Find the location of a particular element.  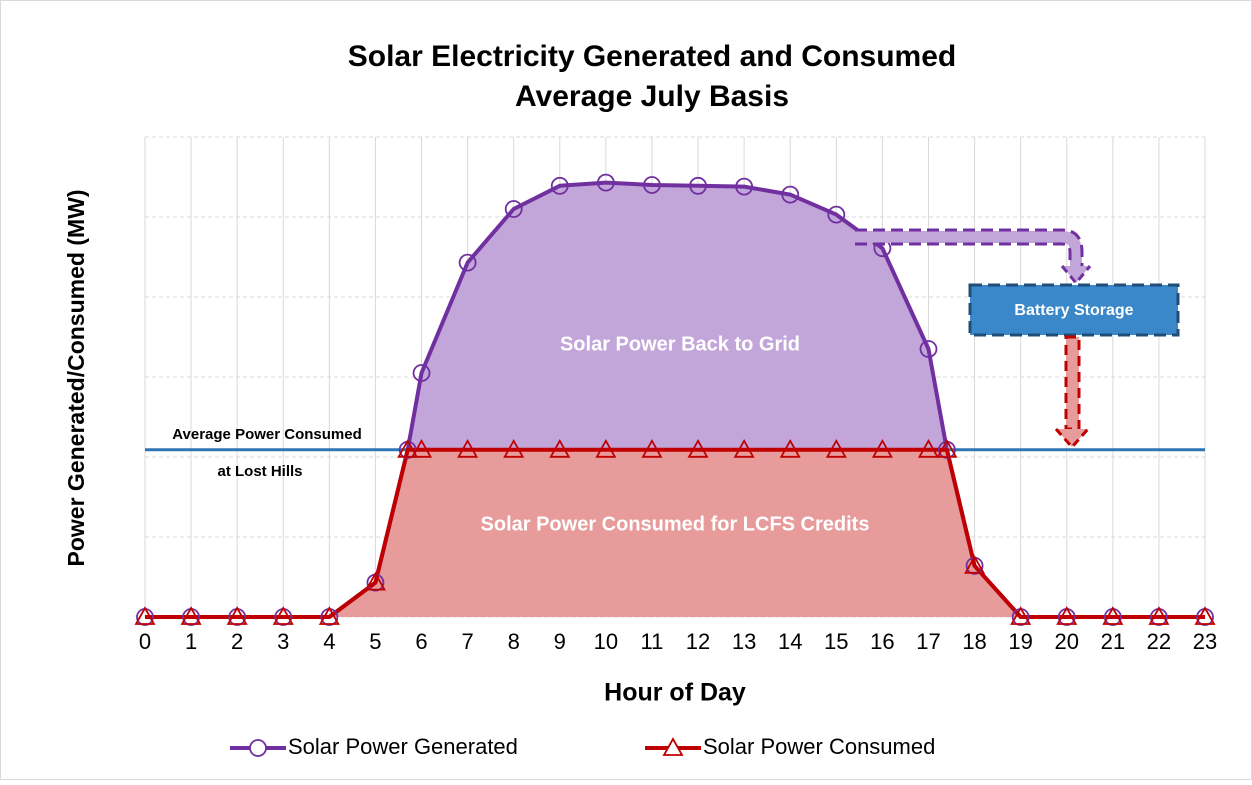

arrow-outline is located at coordinates (969, 247).